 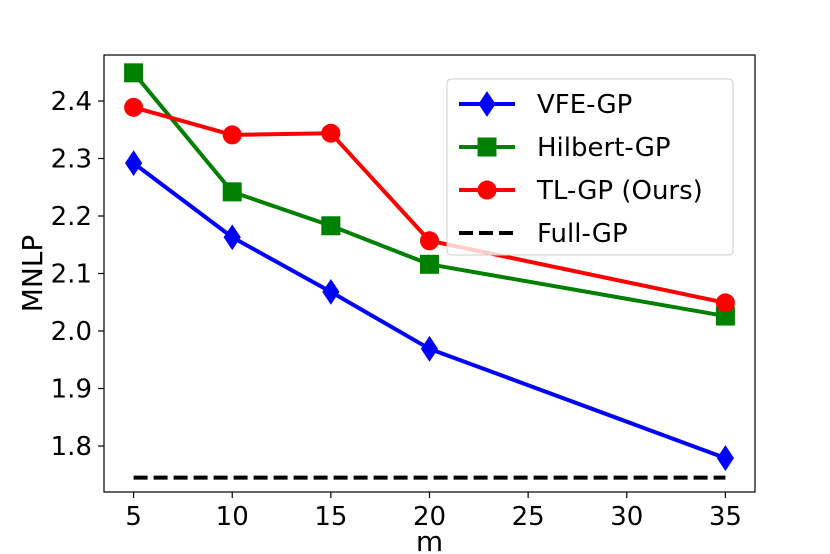 I want to click on legend-label-full-gp: Full-GP, so click(x=582, y=234).